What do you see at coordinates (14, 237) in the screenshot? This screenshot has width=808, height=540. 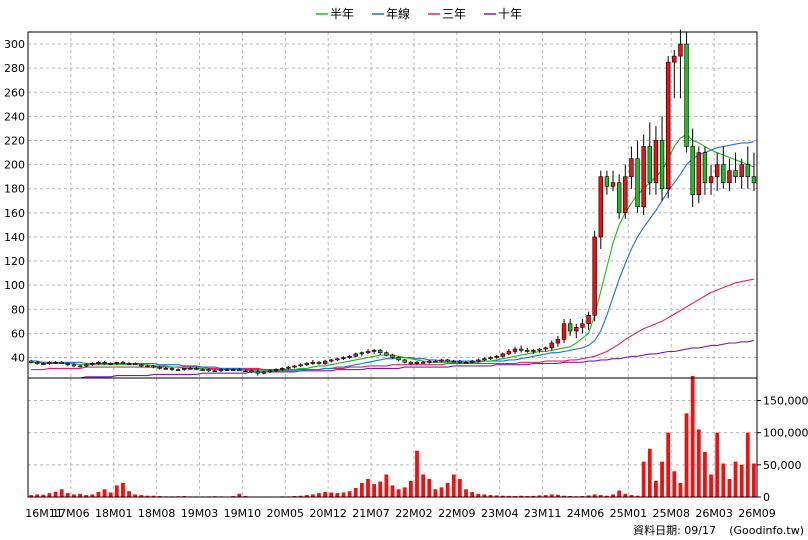 I see `price-tick-label: 140` at bounding box center [14, 237].